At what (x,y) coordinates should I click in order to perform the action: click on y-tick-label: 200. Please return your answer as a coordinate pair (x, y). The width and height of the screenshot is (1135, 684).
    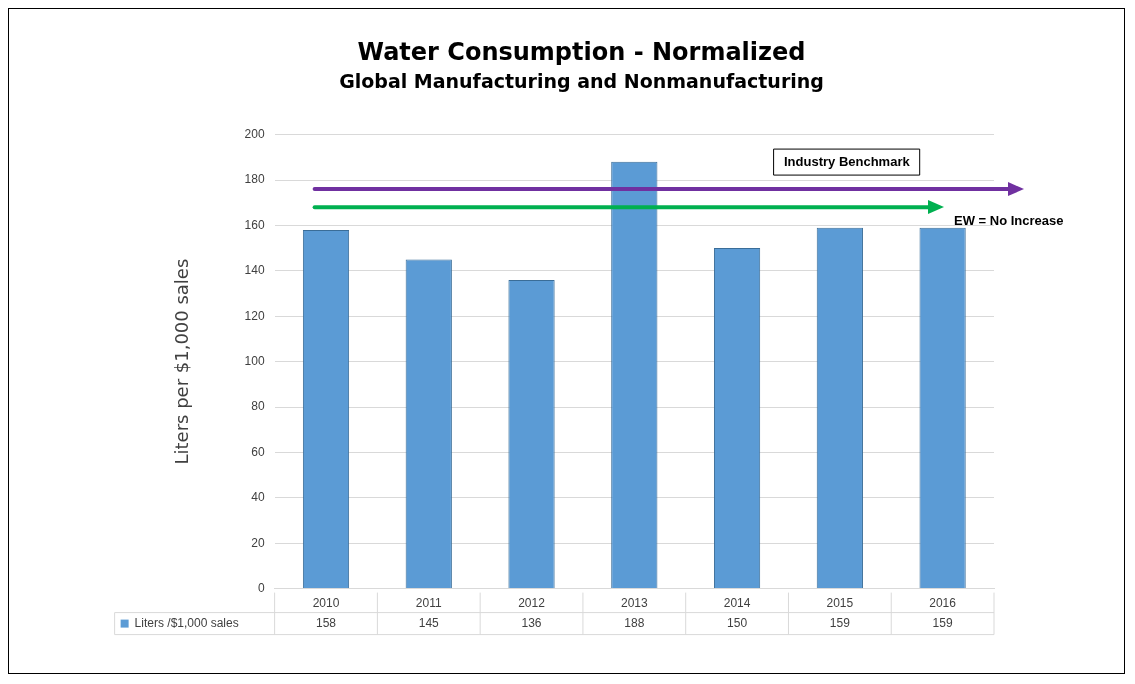
    Looking at the image, I should click on (254, 133).